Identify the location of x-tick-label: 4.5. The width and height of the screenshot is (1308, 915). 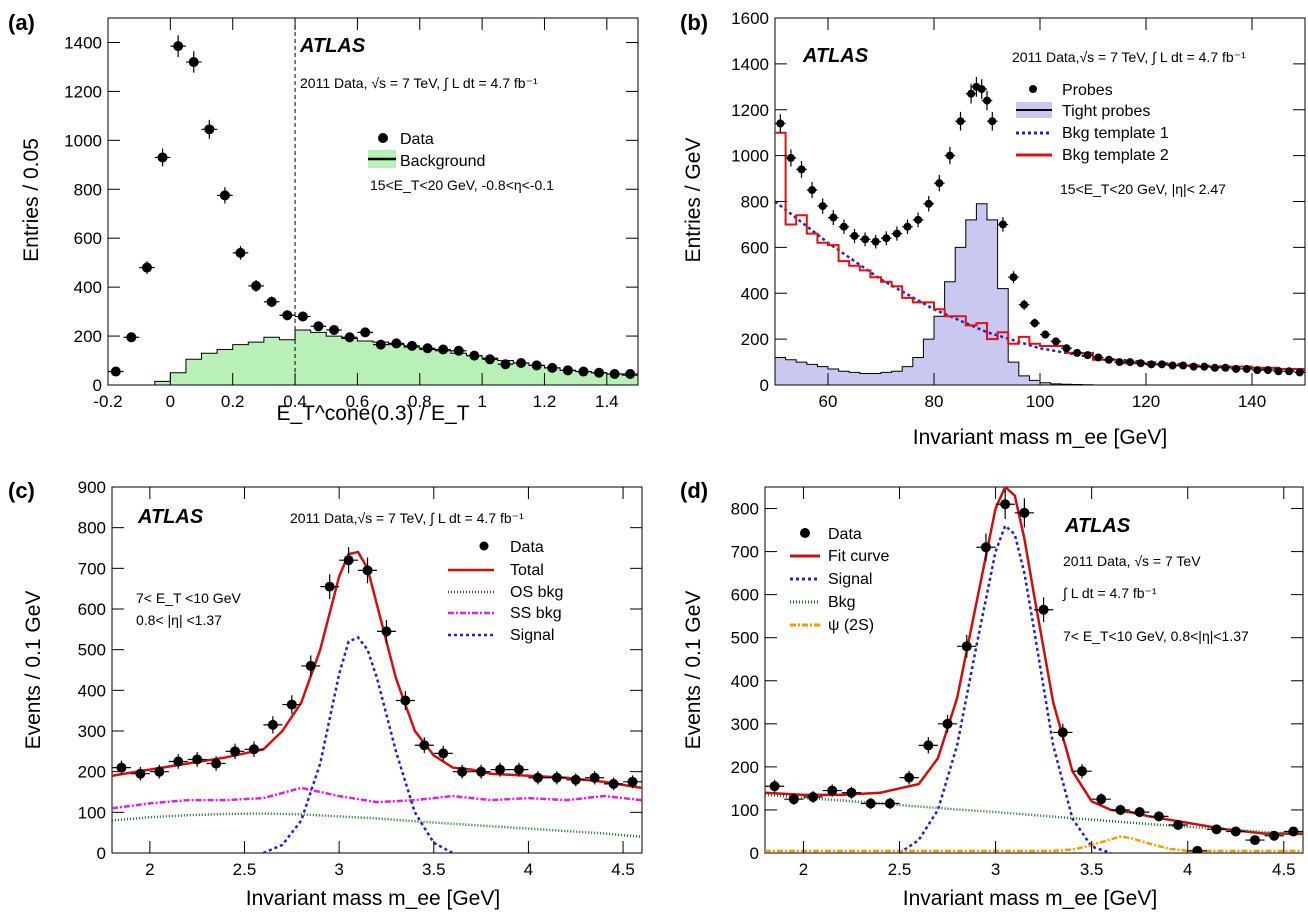
(1284, 869).